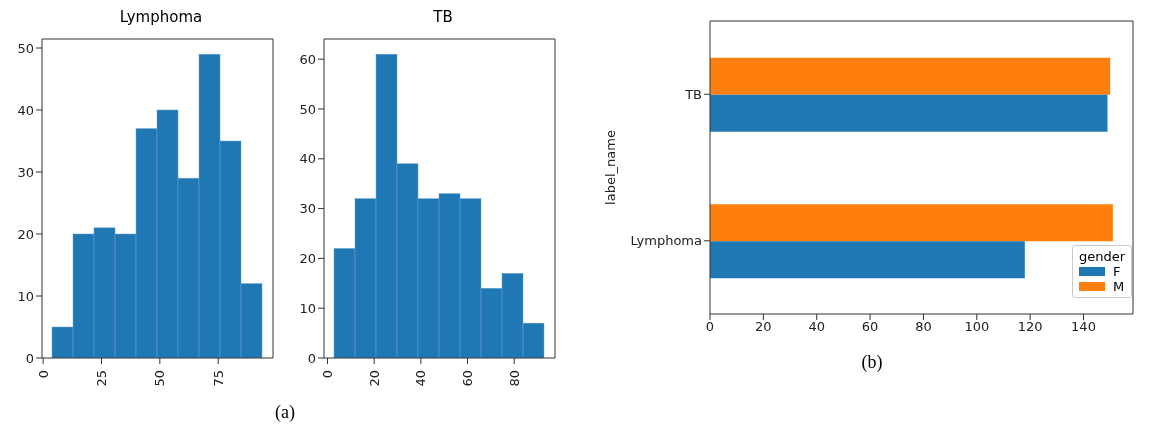 Image resolution: width=1149 pixels, height=430 pixels. What do you see at coordinates (1116, 271) in the screenshot?
I see `legend-label: F` at bounding box center [1116, 271].